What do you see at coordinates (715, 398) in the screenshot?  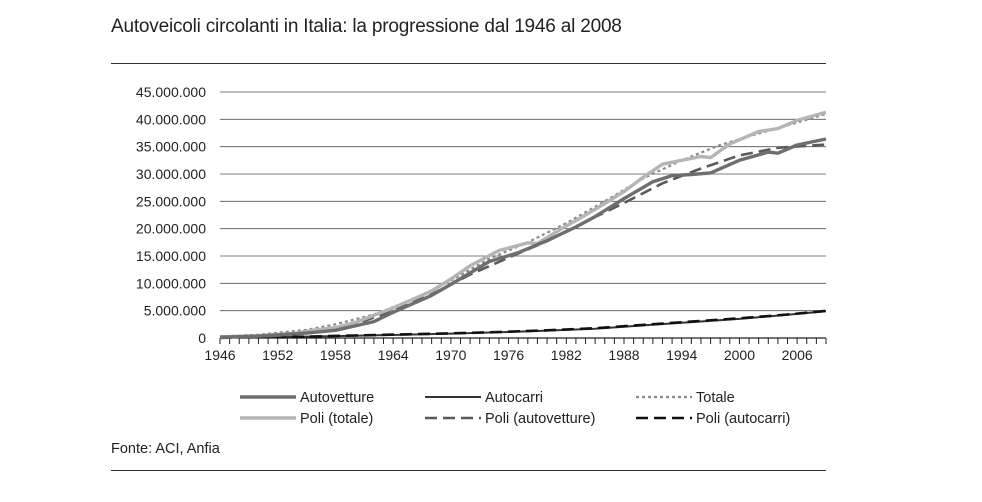 I see `legend-label: Totale` at bounding box center [715, 398].